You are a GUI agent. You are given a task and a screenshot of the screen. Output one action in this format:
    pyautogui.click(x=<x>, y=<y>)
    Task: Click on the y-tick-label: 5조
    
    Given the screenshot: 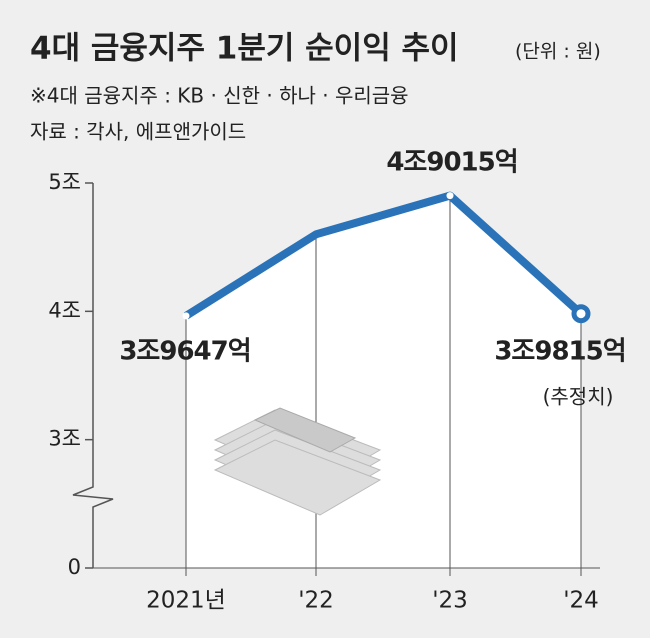 What is the action you would take?
    pyautogui.click(x=64, y=182)
    